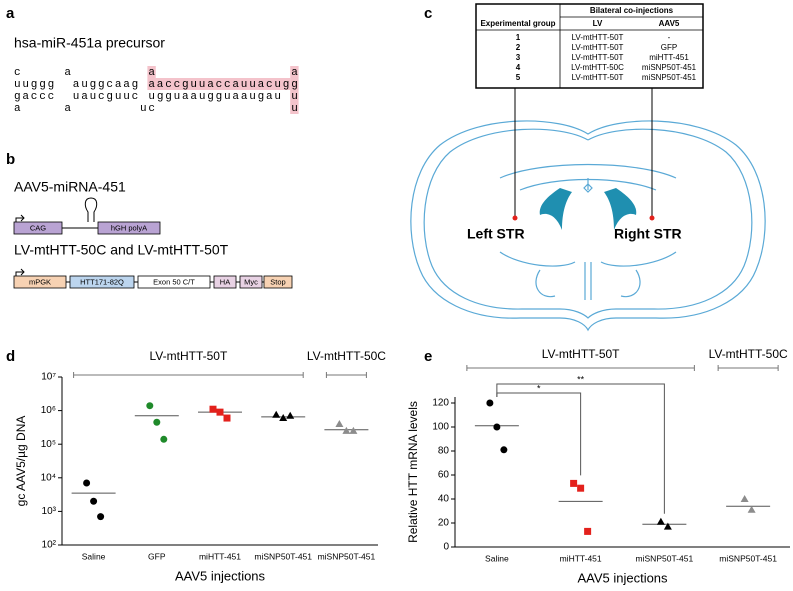 The height and width of the screenshot is (591, 793). Describe the element at coordinates (81, 73) in the screenshot. I see `sequence-segment: c a` at that location.